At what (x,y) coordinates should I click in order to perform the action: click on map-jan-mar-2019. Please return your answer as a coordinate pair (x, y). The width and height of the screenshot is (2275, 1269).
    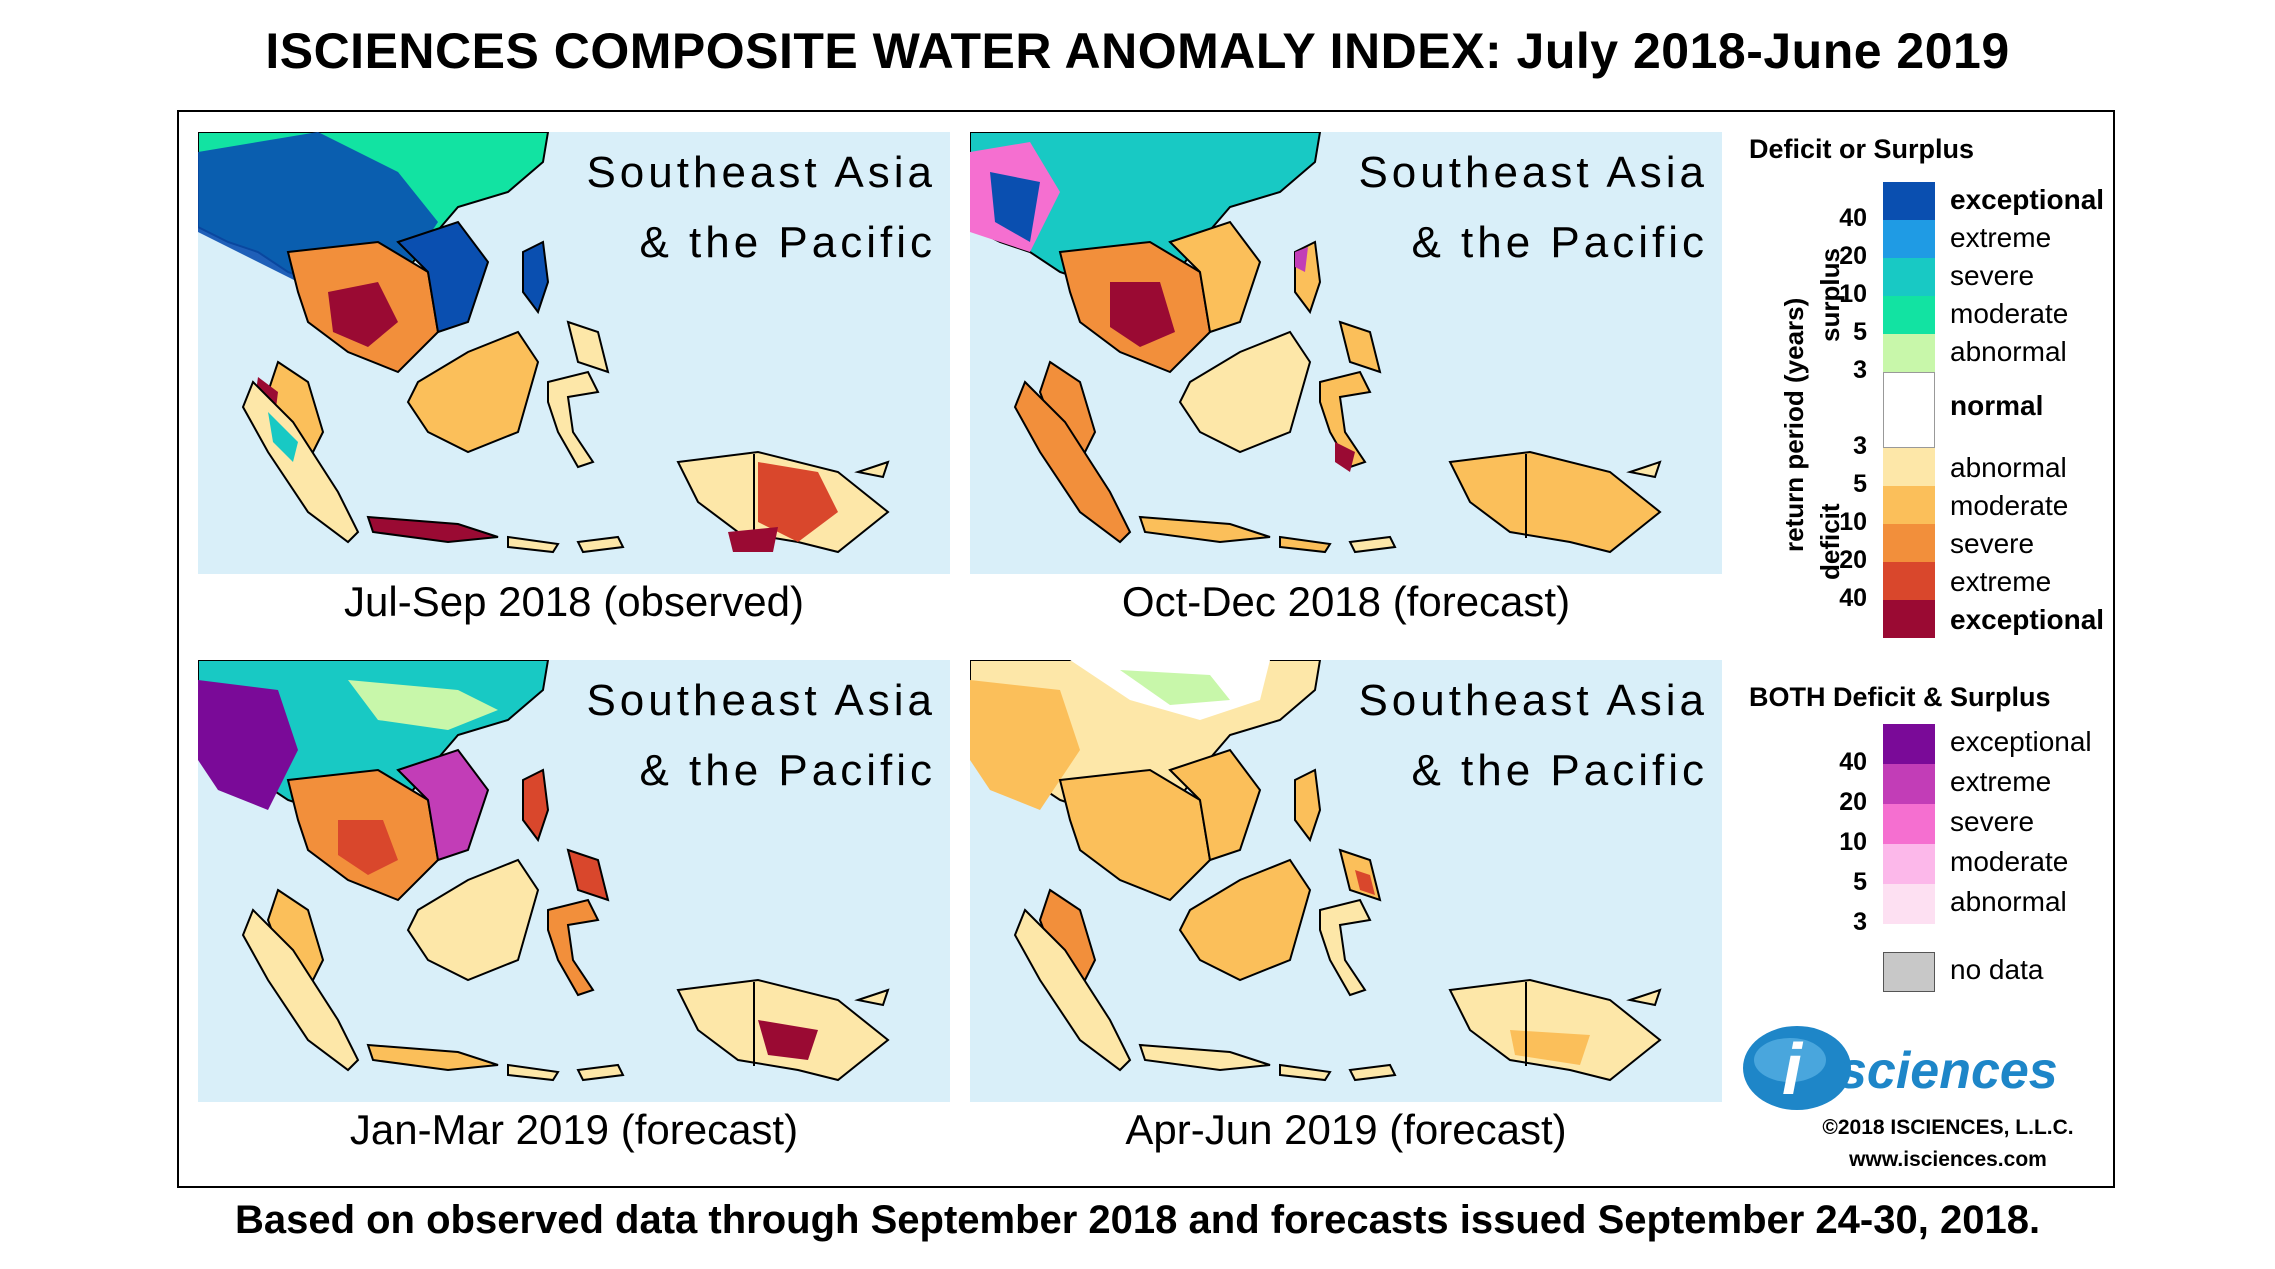
    Looking at the image, I should click on (574, 881).